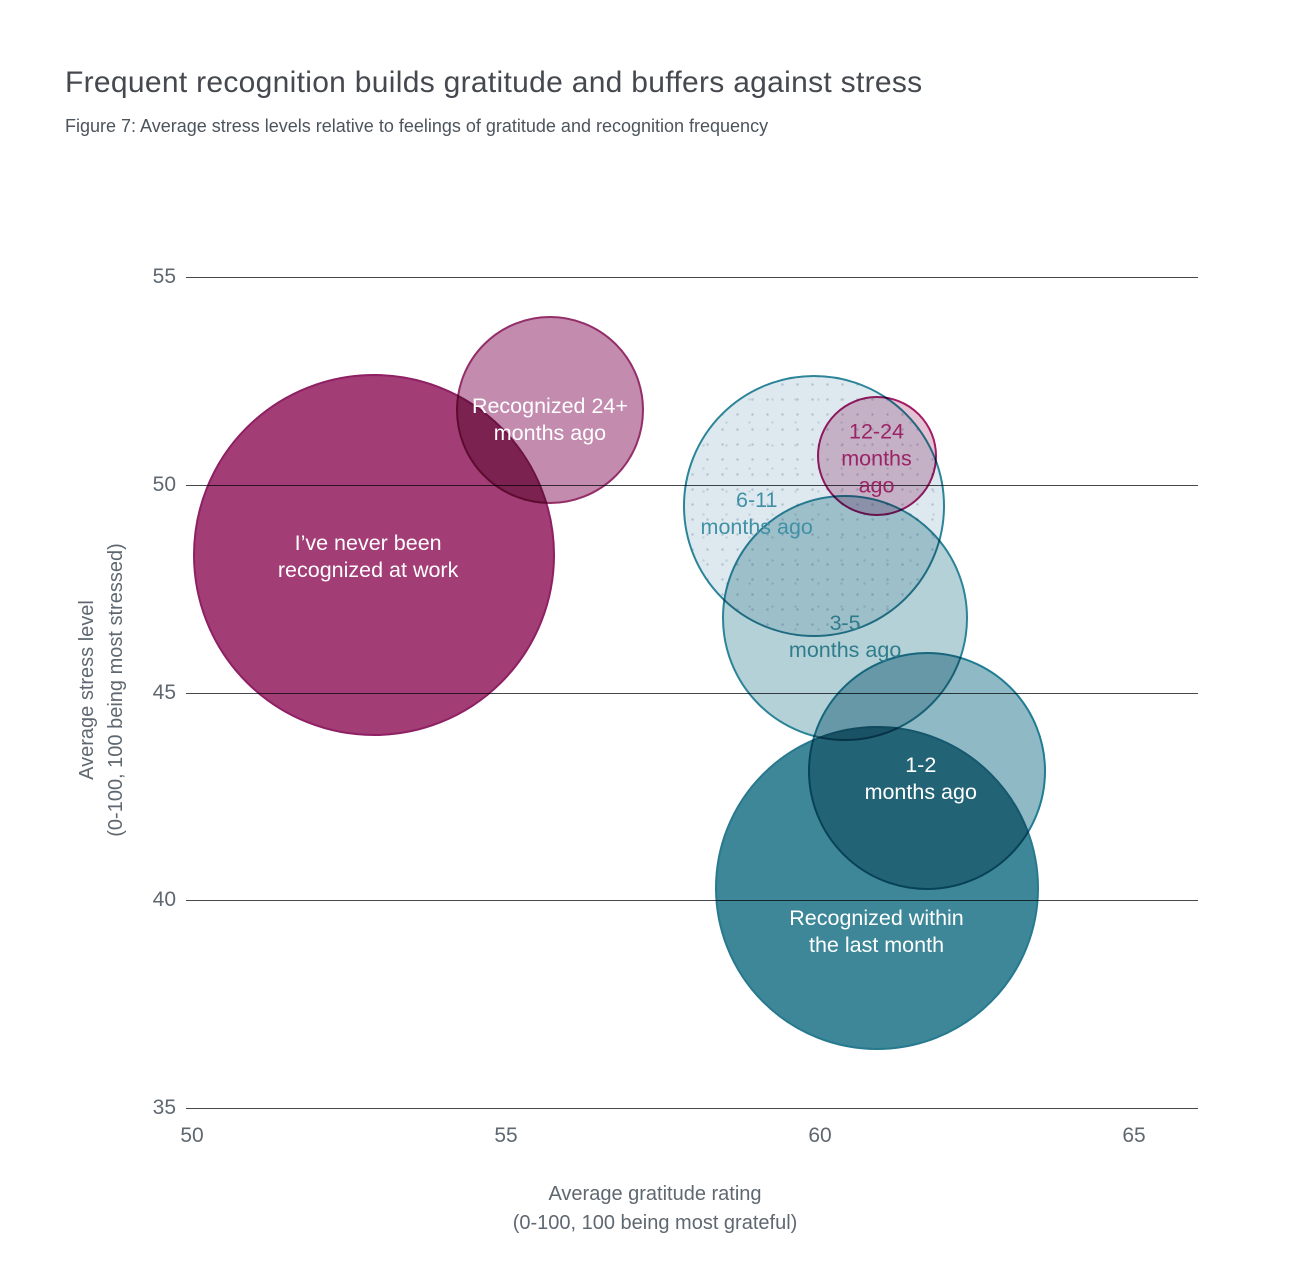 The height and width of the screenshot is (1288, 1290). I want to click on x-tick-label-65: 65, so click(1134, 1135).